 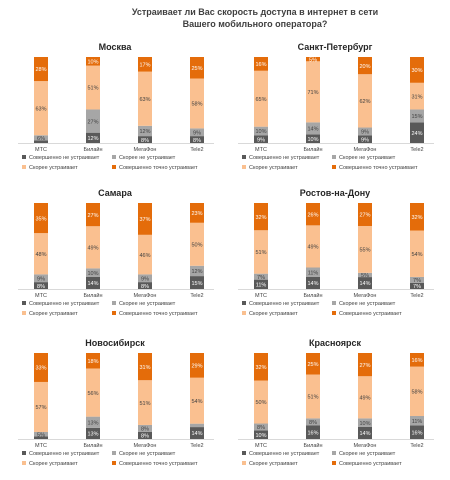 What do you see at coordinates (260, 368) in the screenshot?
I see `data-label: 32%` at bounding box center [260, 368].